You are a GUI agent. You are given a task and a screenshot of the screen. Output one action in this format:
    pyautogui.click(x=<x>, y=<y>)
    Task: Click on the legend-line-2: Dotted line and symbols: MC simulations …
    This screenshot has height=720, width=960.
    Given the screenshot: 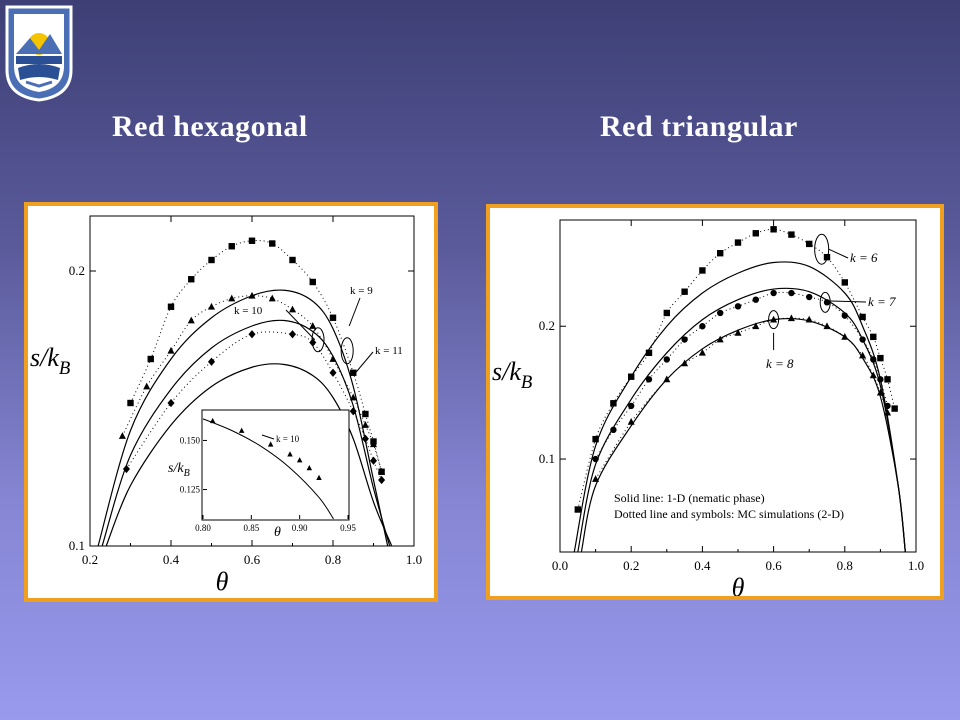 What is the action you would take?
    pyautogui.click(x=729, y=514)
    